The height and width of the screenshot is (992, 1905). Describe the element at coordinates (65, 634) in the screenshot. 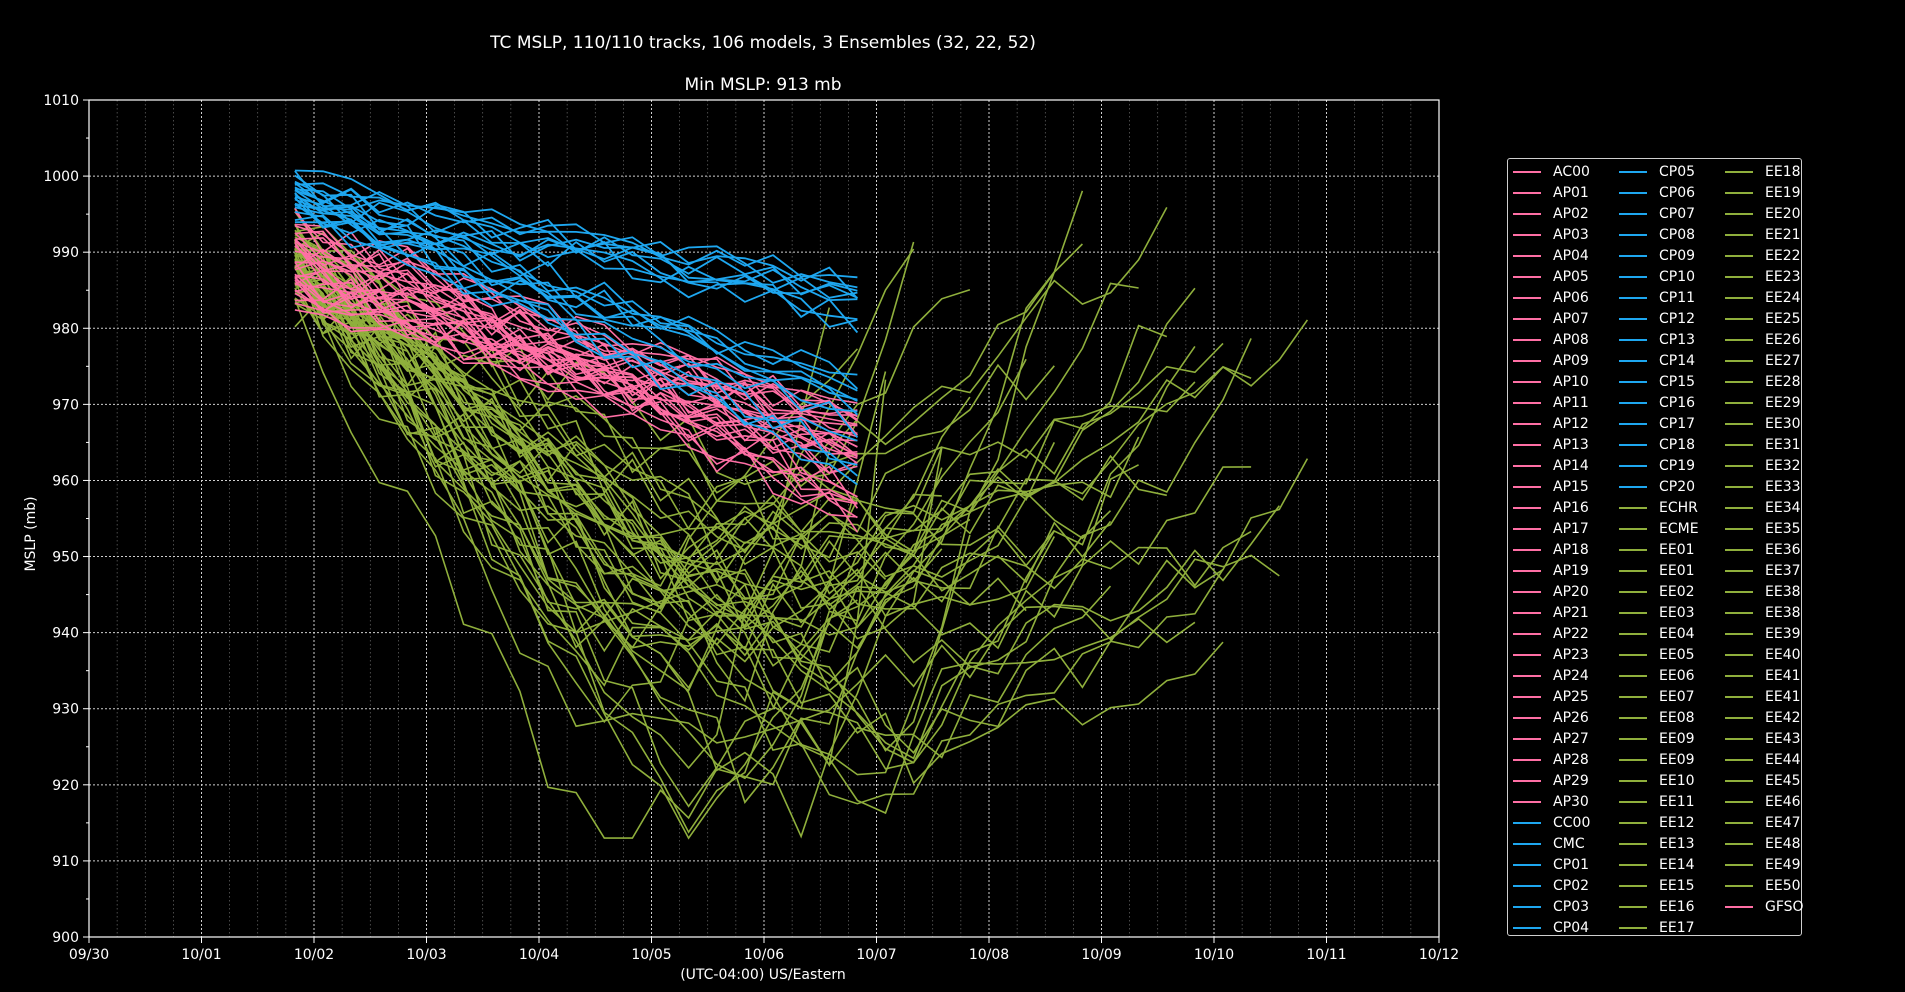

I see `y-tick-label: 940` at that location.